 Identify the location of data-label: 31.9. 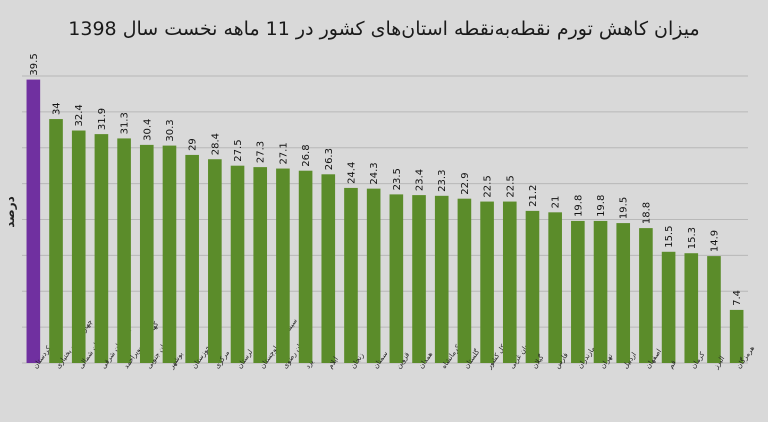
(102, 119).